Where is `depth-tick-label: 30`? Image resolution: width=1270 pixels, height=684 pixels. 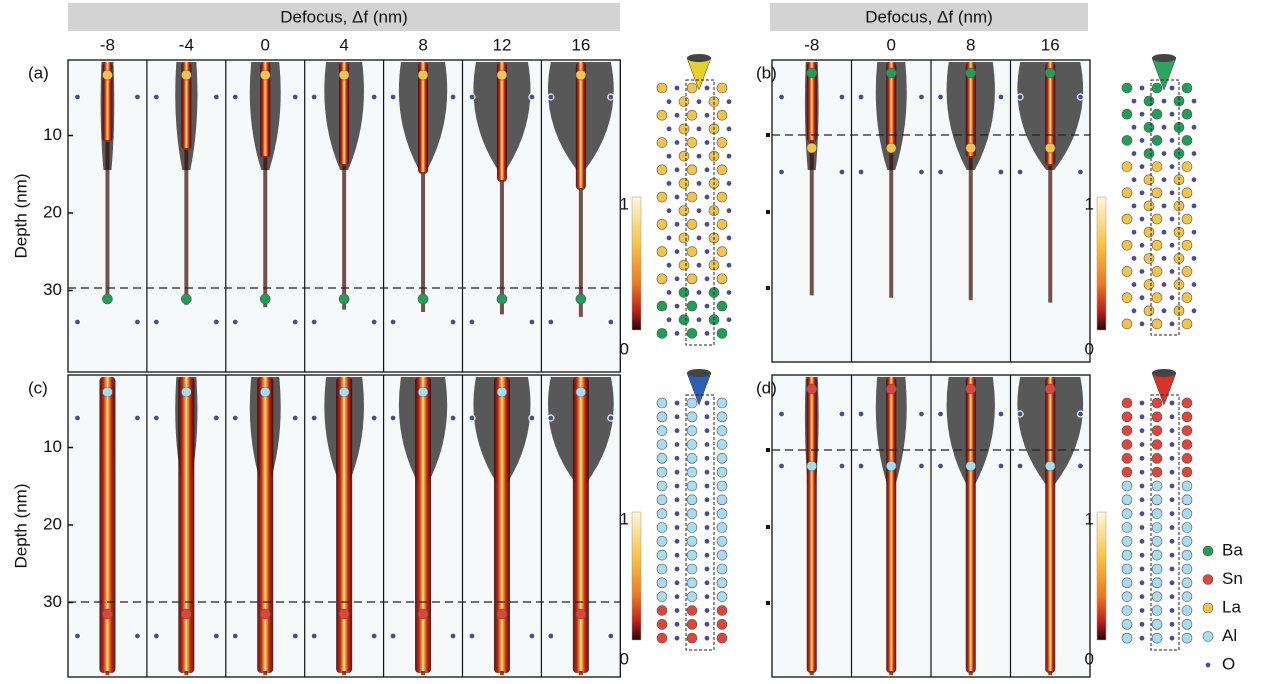
depth-tick-label: 30 is located at coordinates (52, 289).